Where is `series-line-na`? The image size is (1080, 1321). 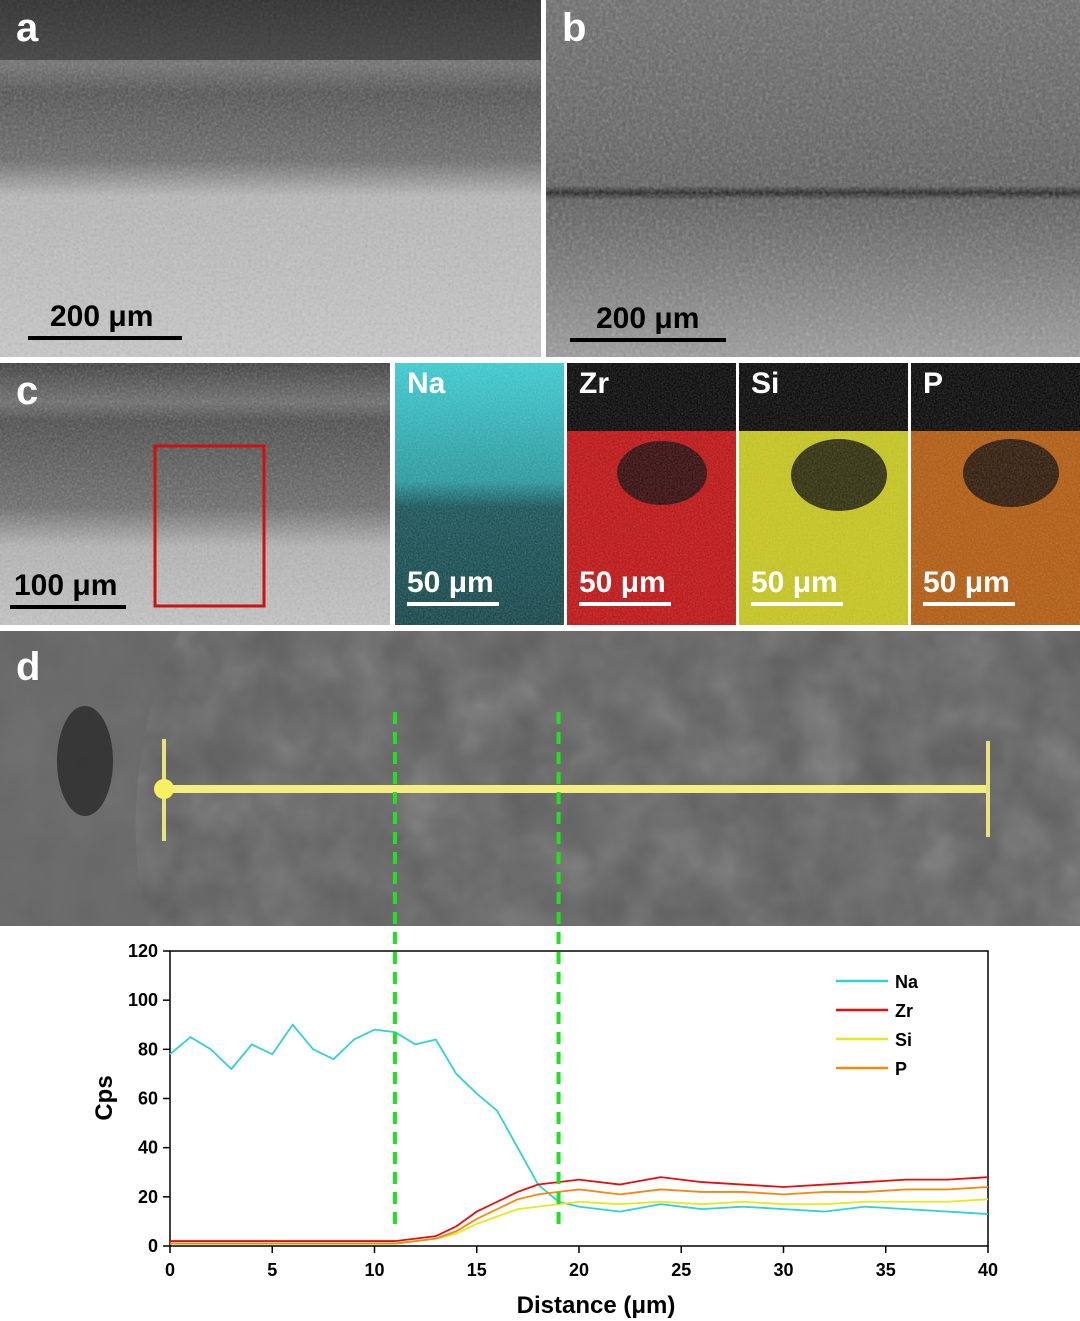
series-line-na is located at coordinates (579, 1119).